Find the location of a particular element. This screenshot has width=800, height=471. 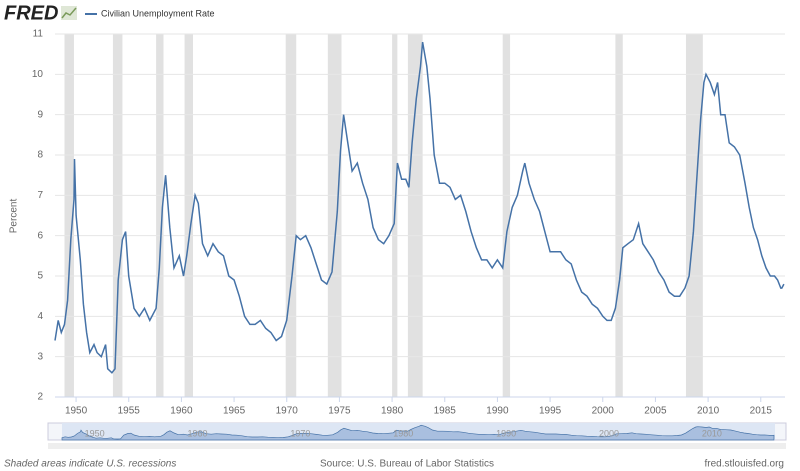

legend-label: Civilian Unemployment Rate is located at coordinates (158, 13).